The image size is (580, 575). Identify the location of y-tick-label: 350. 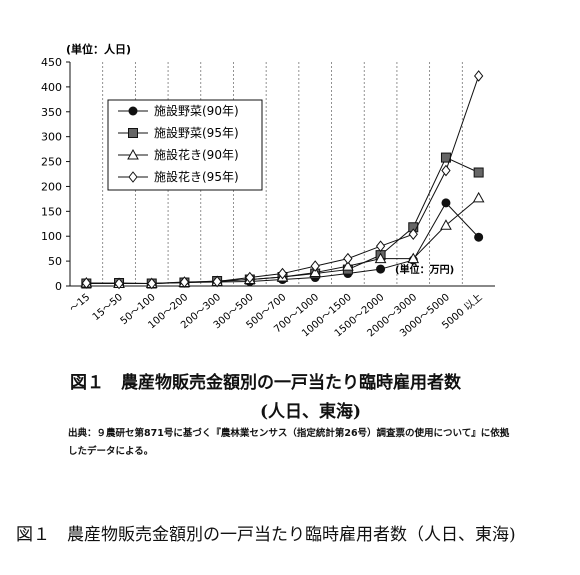
(51, 112).